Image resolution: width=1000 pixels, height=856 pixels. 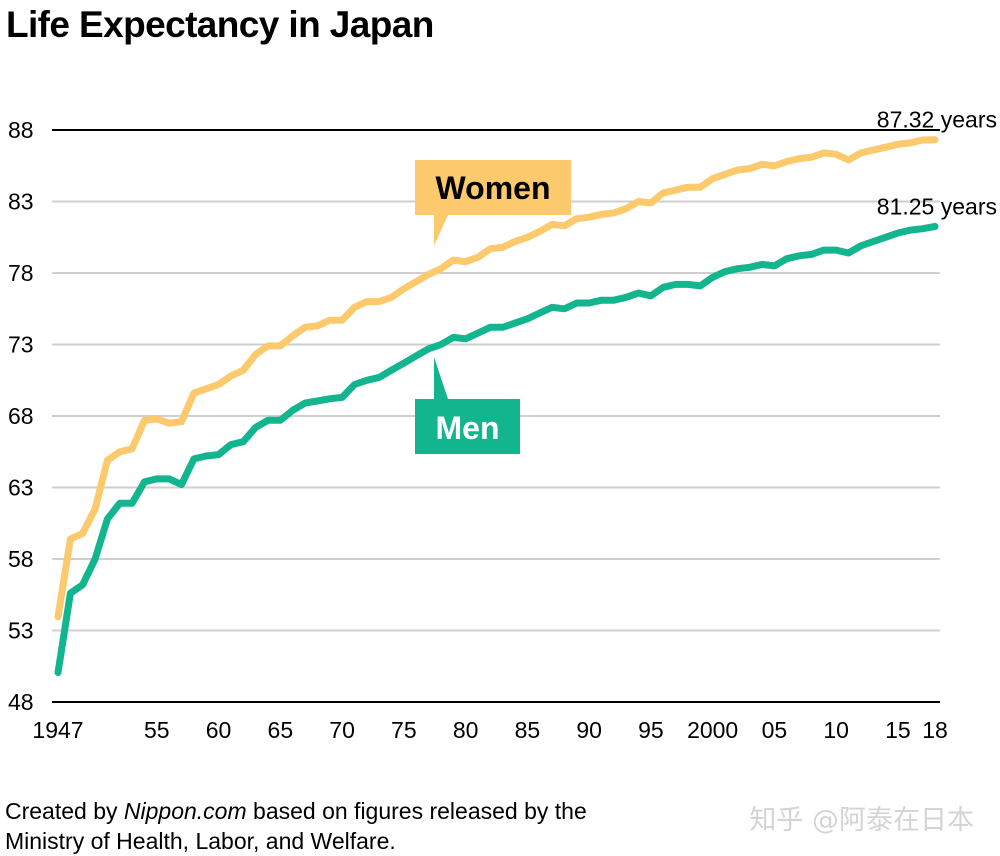 I want to click on y-tick-label: 83, so click(x=21, y=202).